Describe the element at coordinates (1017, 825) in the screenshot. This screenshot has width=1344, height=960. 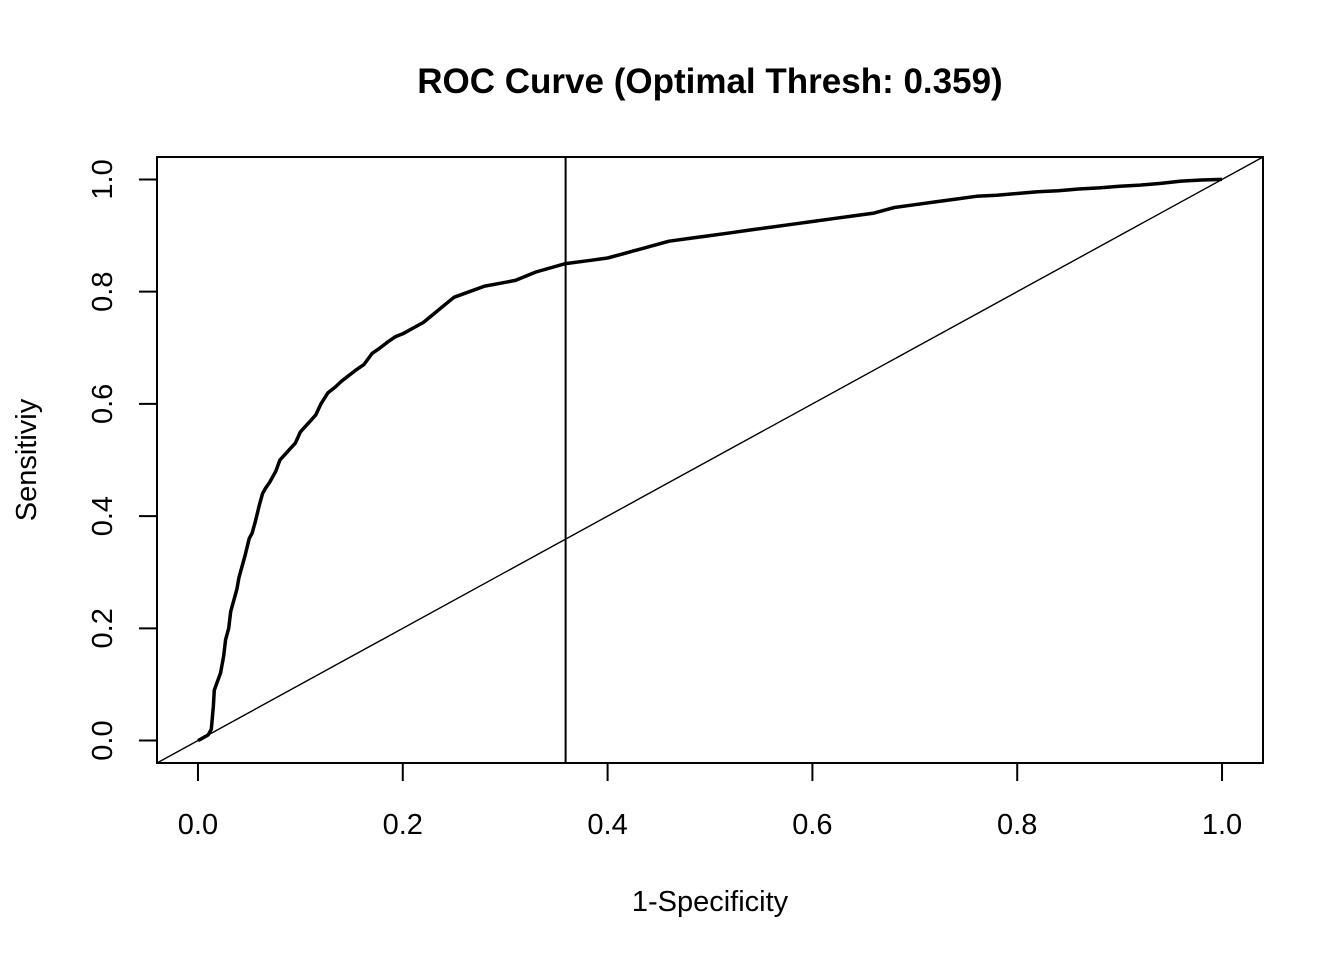
I see `x-tick-label: 0.8` at that location.